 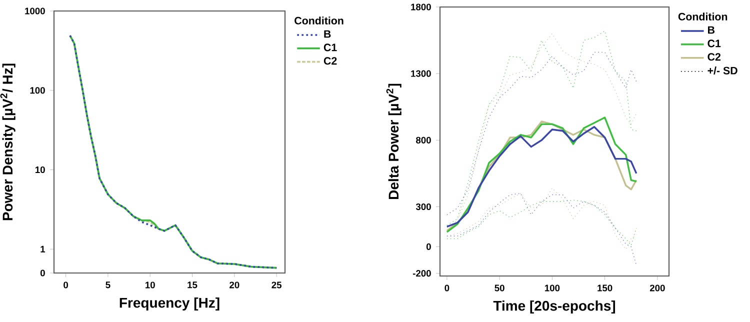 What do you see at coordinates (723, 70) in the screenshot?
I see `text: +/- SD` at bounding box center [723, 70].